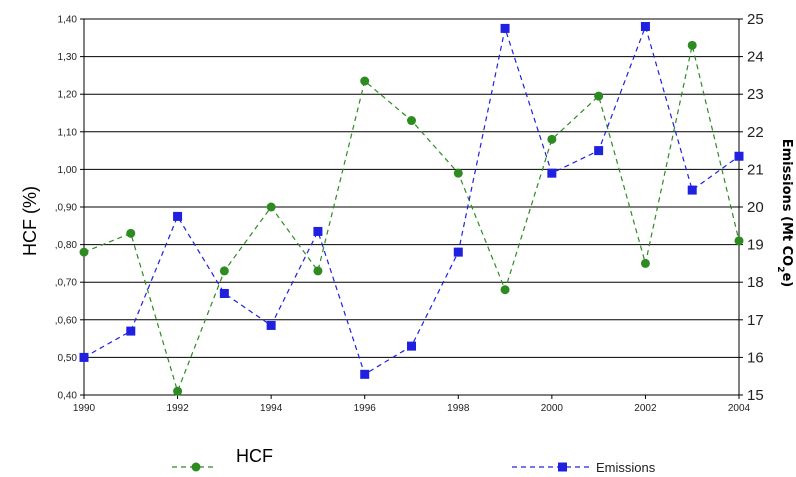 This screenshot has width=796, height=477. What do you see at coordinates (68, 20) in the screenshot?
I see `y-left-tick-label: 1,40` at bounding box center [68, 20].